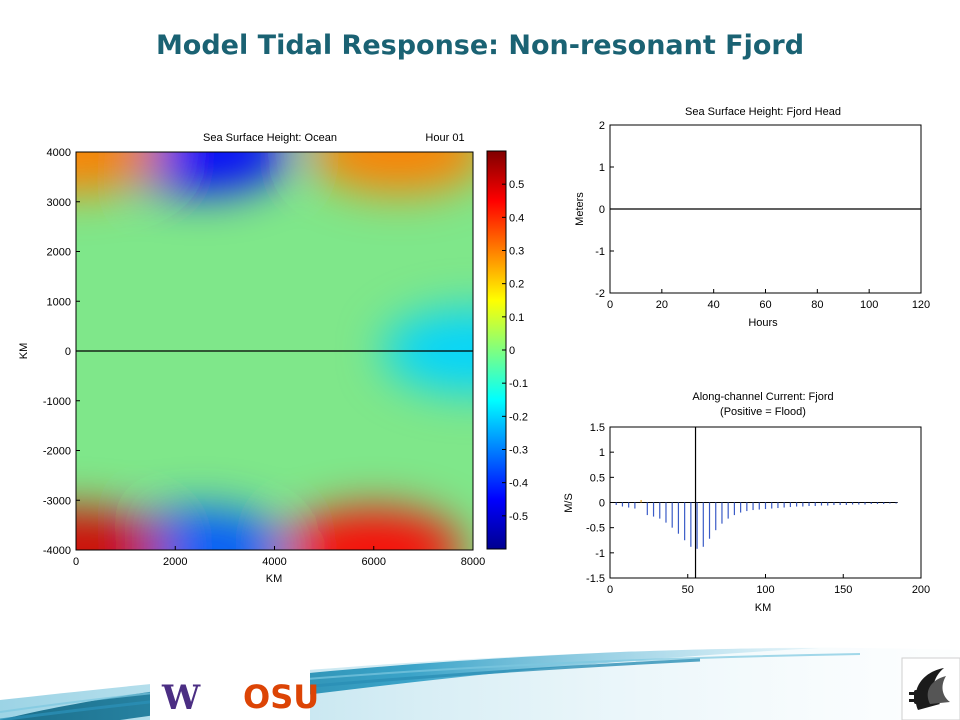  I want to click on heatmap-y-tick-label: 2000, so click(59, 253).